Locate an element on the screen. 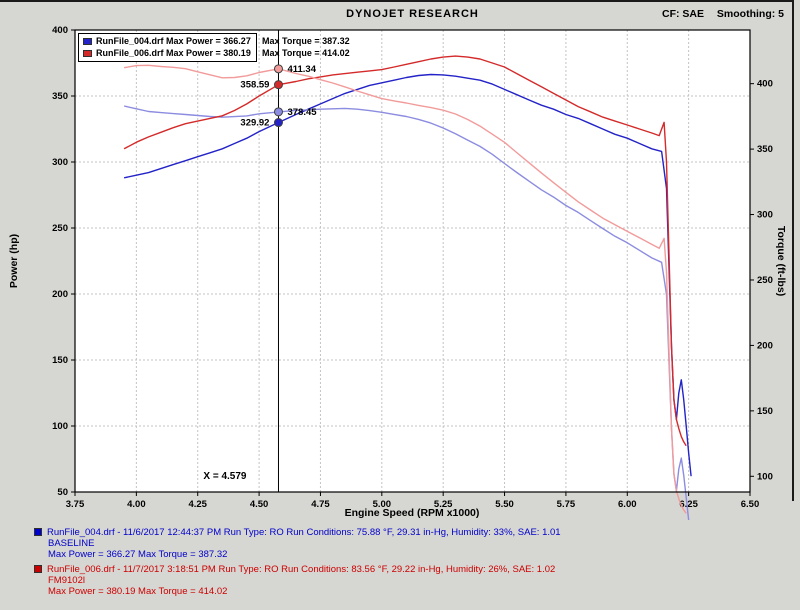  legend-swatch-run2 is located at coordinates (87, 53).